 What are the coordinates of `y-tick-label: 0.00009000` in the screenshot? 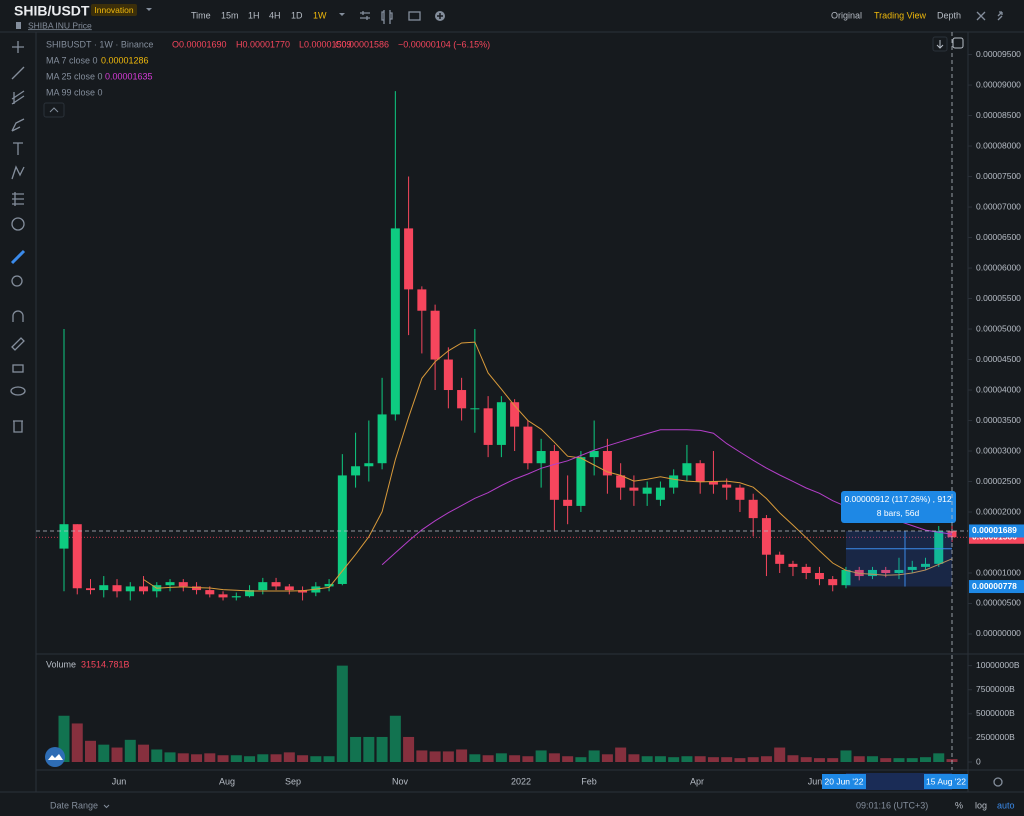 It's located at (998, 84).